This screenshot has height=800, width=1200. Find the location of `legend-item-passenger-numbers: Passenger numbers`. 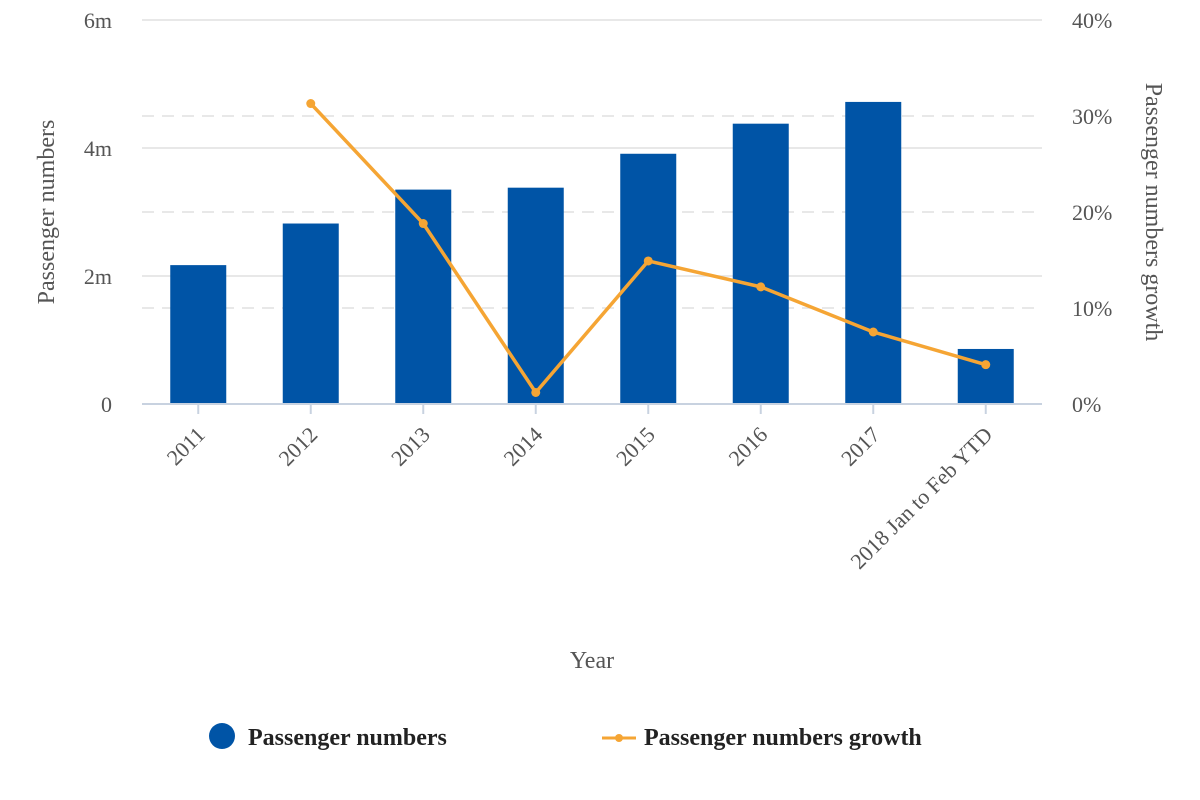

legend-item-passenger-numbers: Passenger numbers is located at coordinates (328, 737).